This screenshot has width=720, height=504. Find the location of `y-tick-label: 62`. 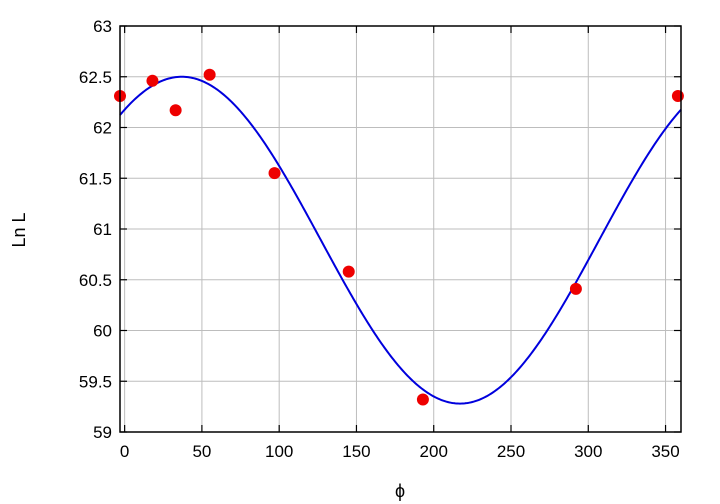

y-tick-label: 62 is located at coordinates (102, 128).